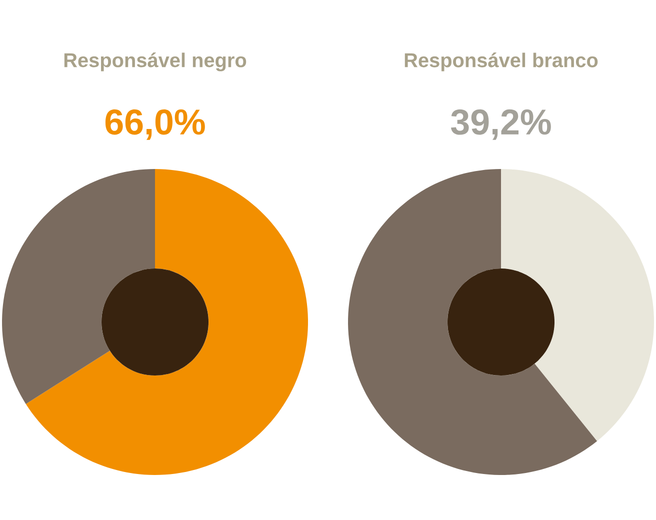  I want to click on data-label: 39,2%, so click(500, 124).